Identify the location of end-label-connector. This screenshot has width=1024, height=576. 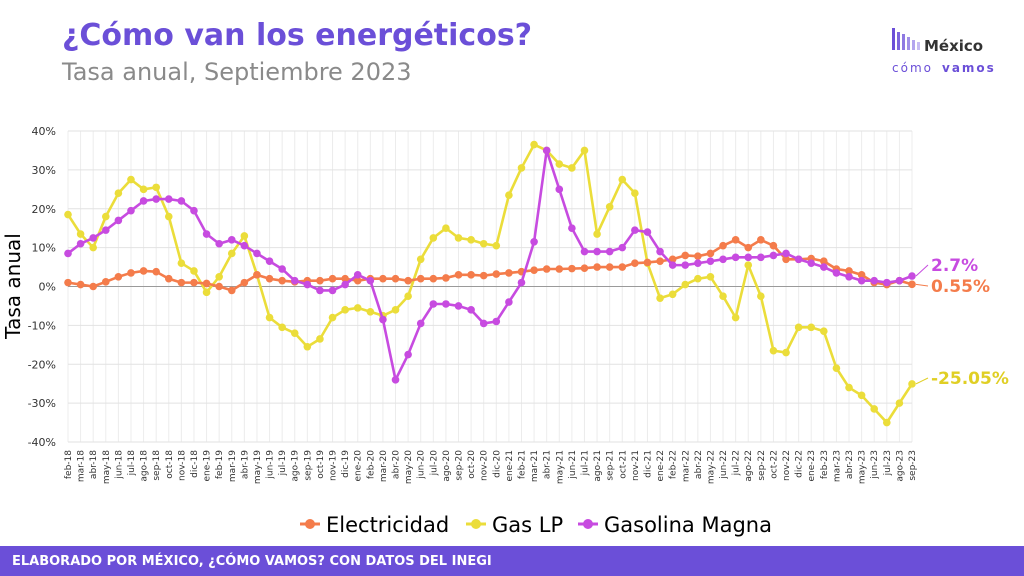
(922, 285).